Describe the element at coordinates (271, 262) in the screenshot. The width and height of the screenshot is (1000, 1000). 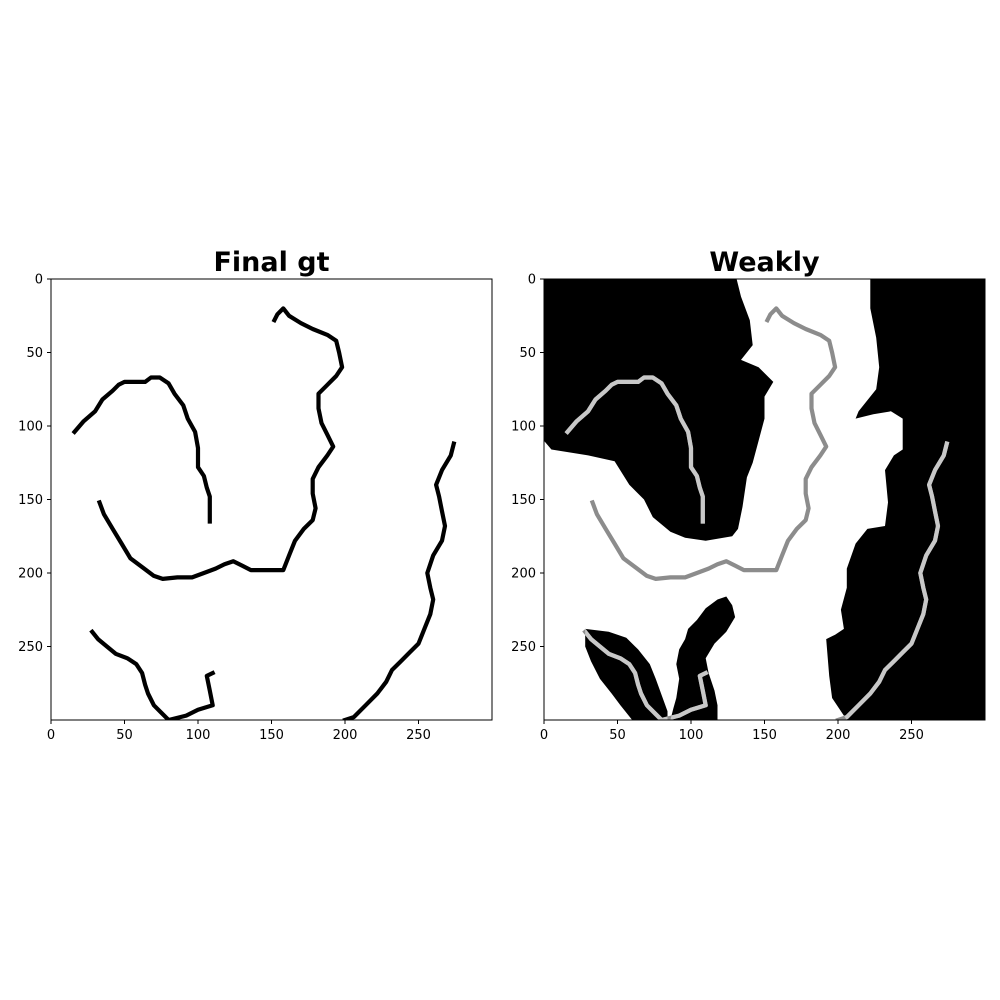
I see `panel-title: Final gt` at that location.